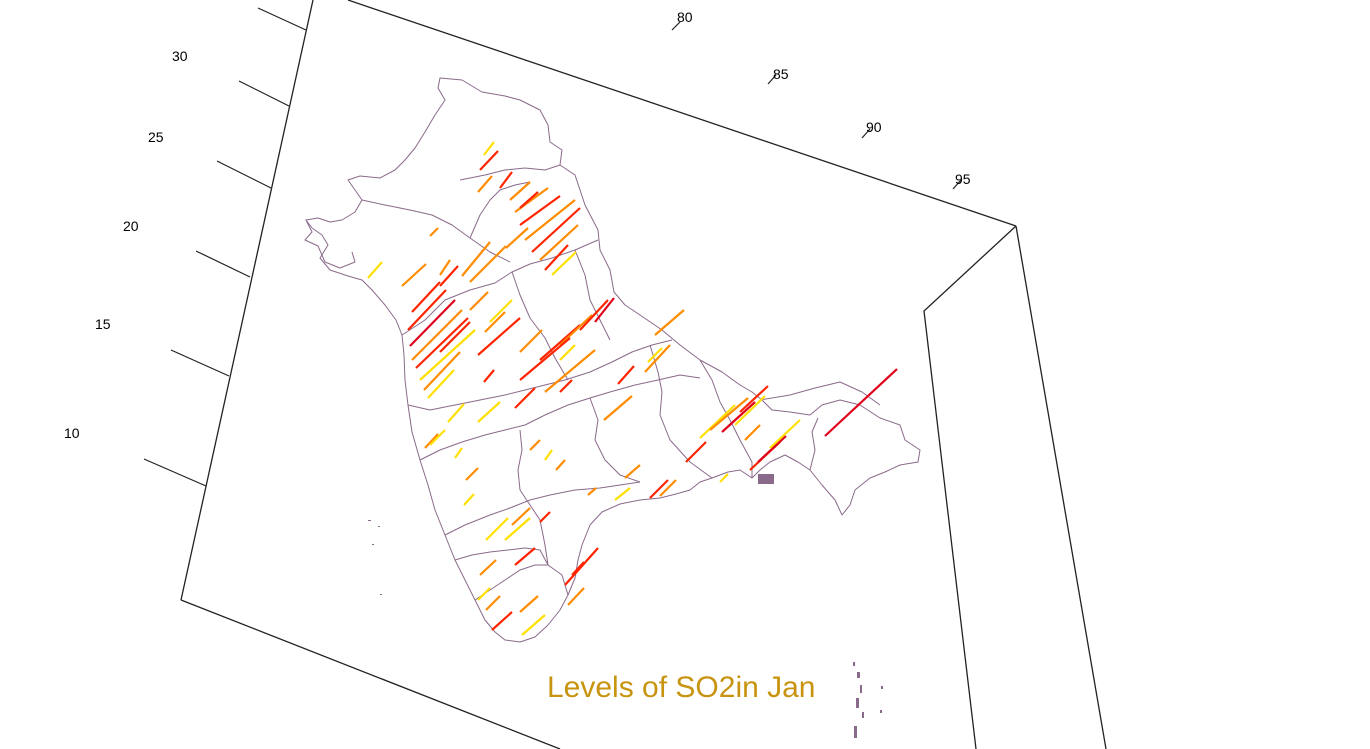 This screenshot has width=1370, height=749. I want to click on frame-top-edge, so click(682, 113).